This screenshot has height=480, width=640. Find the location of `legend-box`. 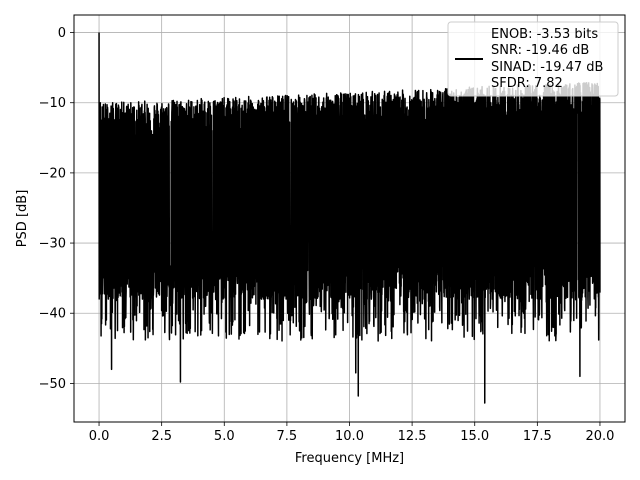

legend-box is located at coordinates (533, 59).